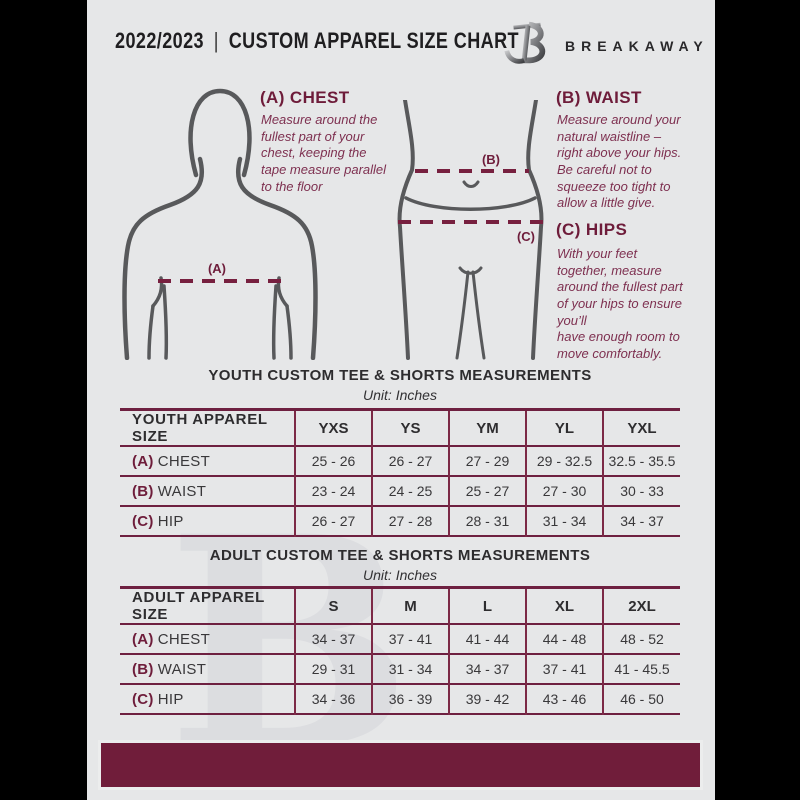  I want to click on adult-unit-label: Unit: Inches, so click(400, 575).